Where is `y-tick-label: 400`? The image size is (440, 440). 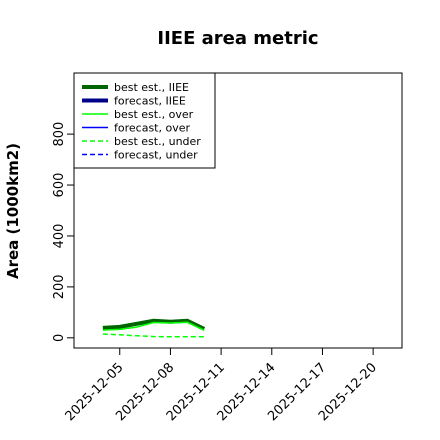 y-tick-label: 400 is located at coordinates (59, 236).